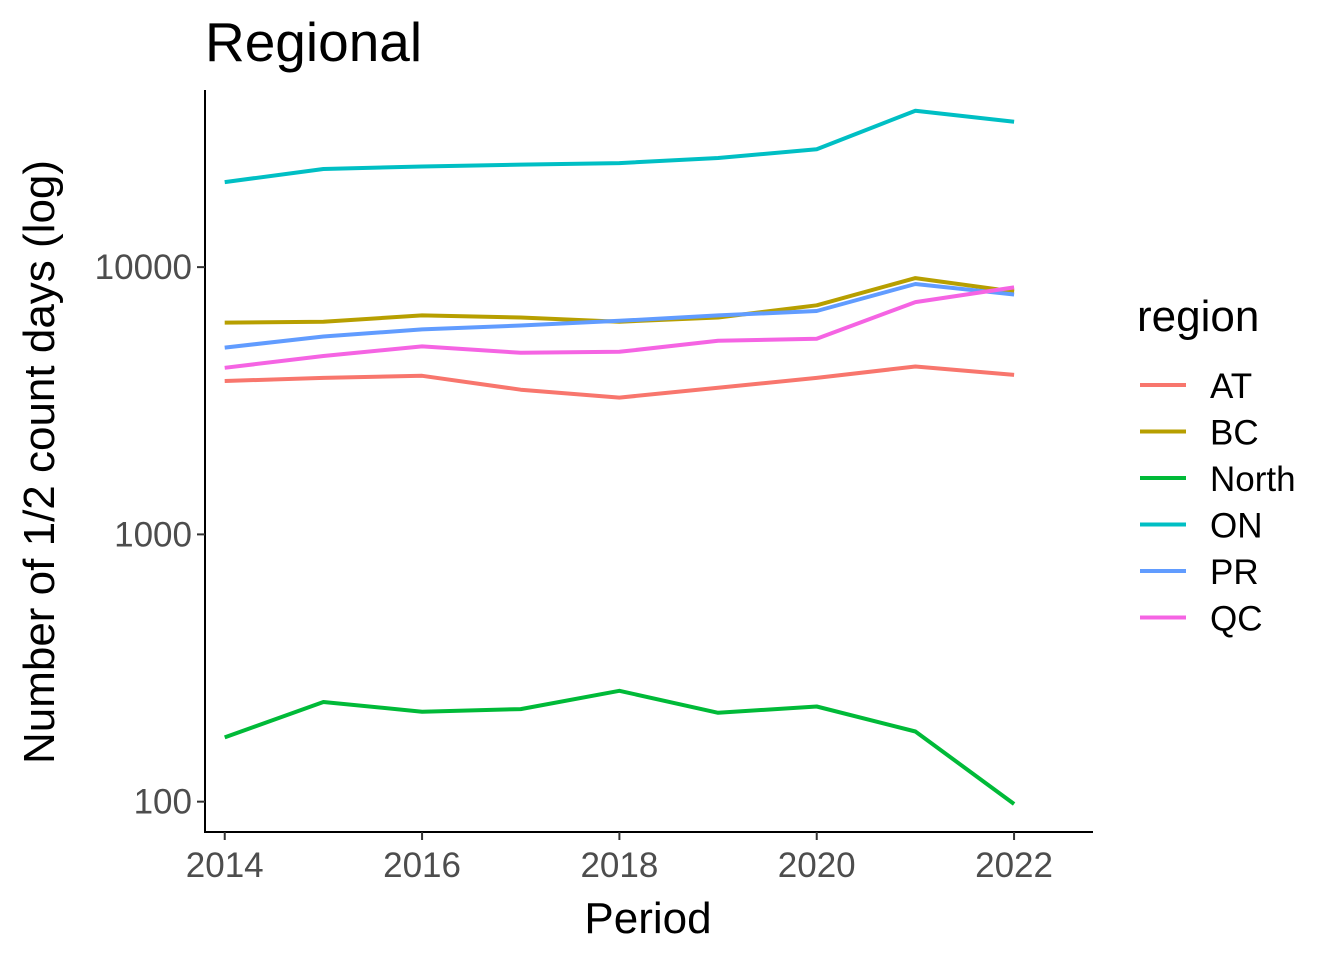 This screenshot has height=960, width=1344. Describe the element at coordinates (647, 918) in the screenshot. I see `x-axis-title: Period` at that location.